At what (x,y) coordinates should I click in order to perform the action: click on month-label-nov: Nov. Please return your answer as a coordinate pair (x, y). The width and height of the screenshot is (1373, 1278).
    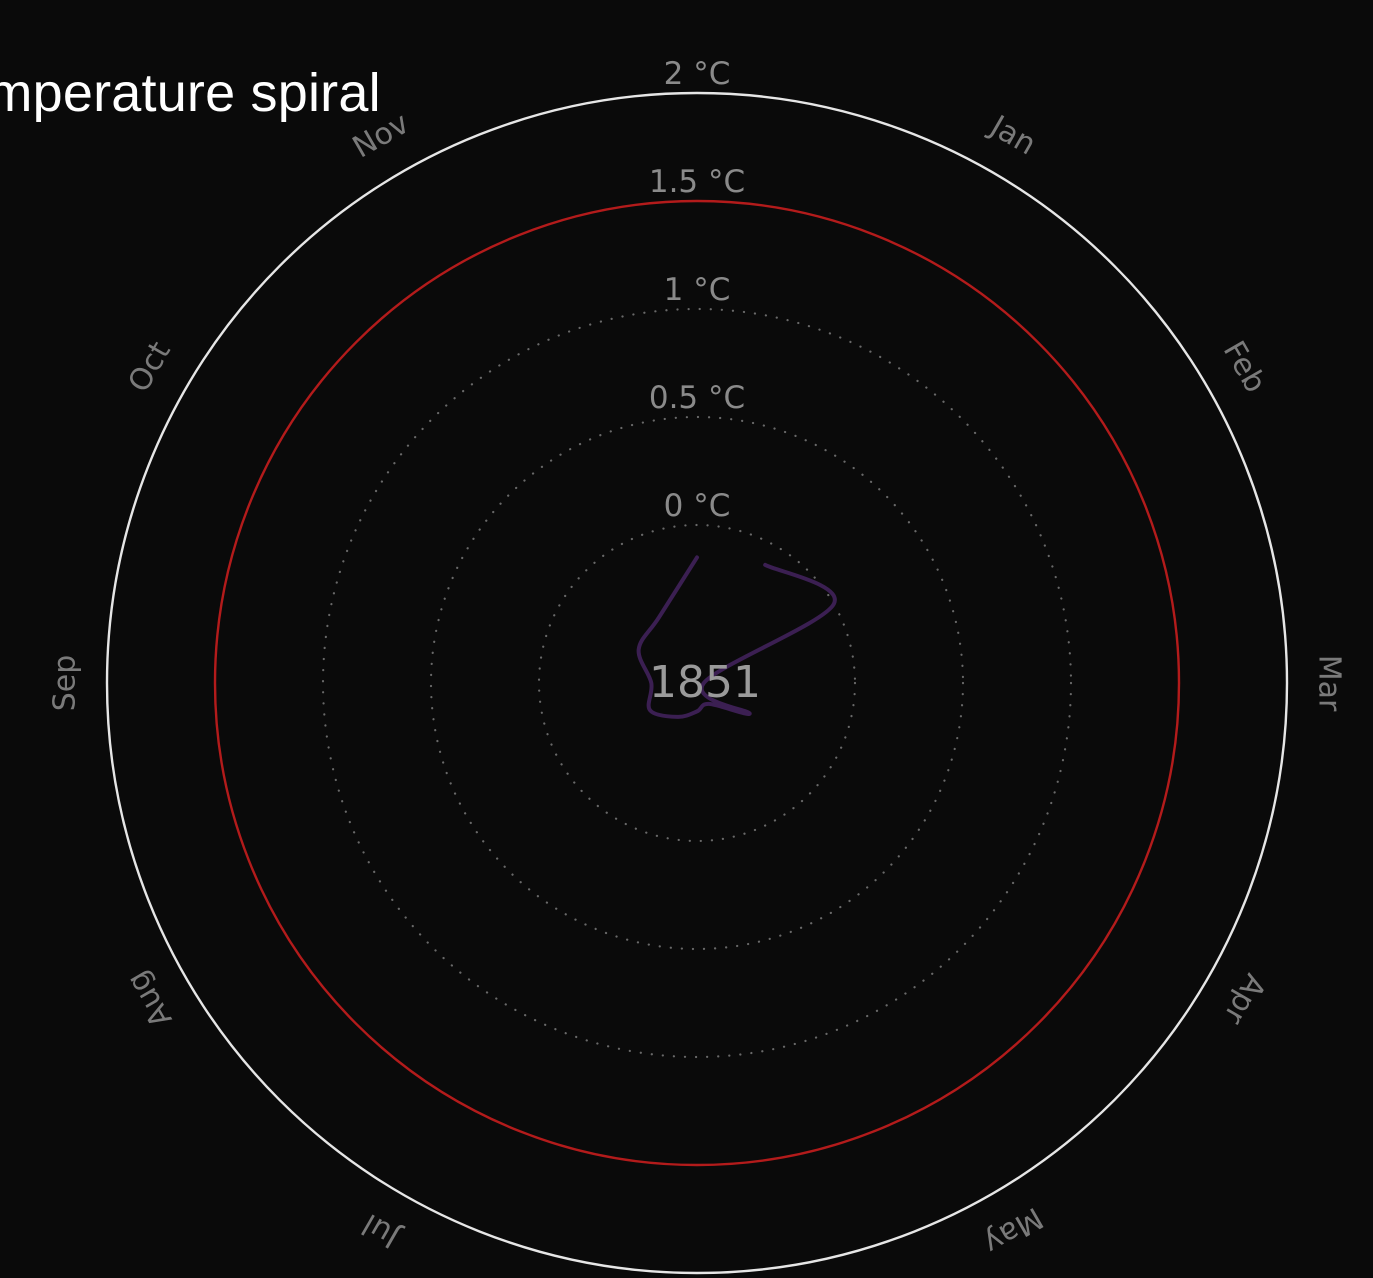
    Looking at the image, I should click on (381, 136).